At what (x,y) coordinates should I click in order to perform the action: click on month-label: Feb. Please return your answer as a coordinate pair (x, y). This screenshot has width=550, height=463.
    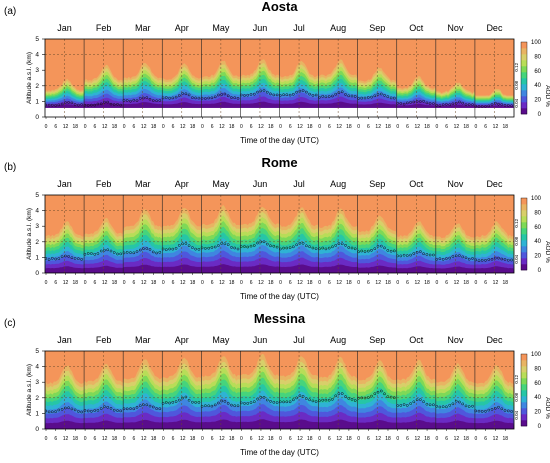
    Looking at the image, I should click on (104, 184).